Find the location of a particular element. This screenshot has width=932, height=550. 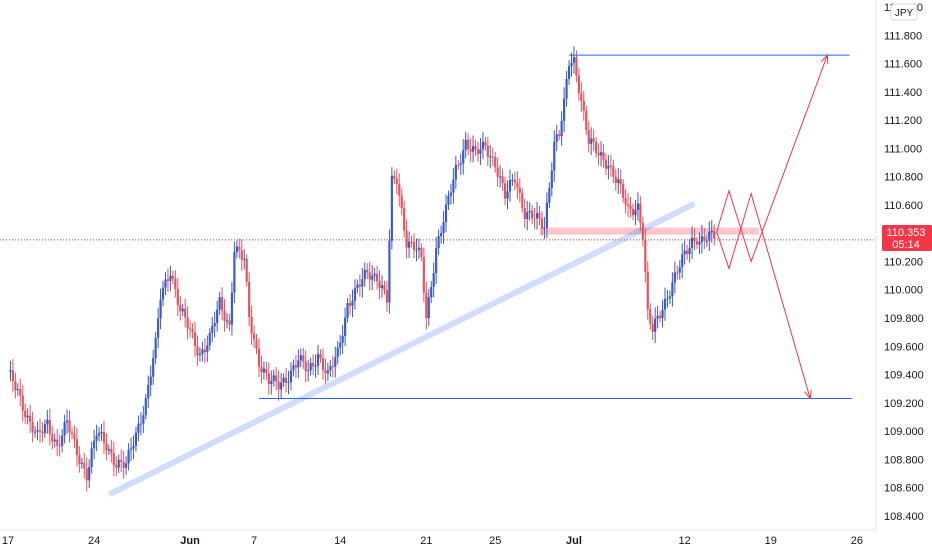

y-tick-label: 109.000 is located at coordinates (904, 432).